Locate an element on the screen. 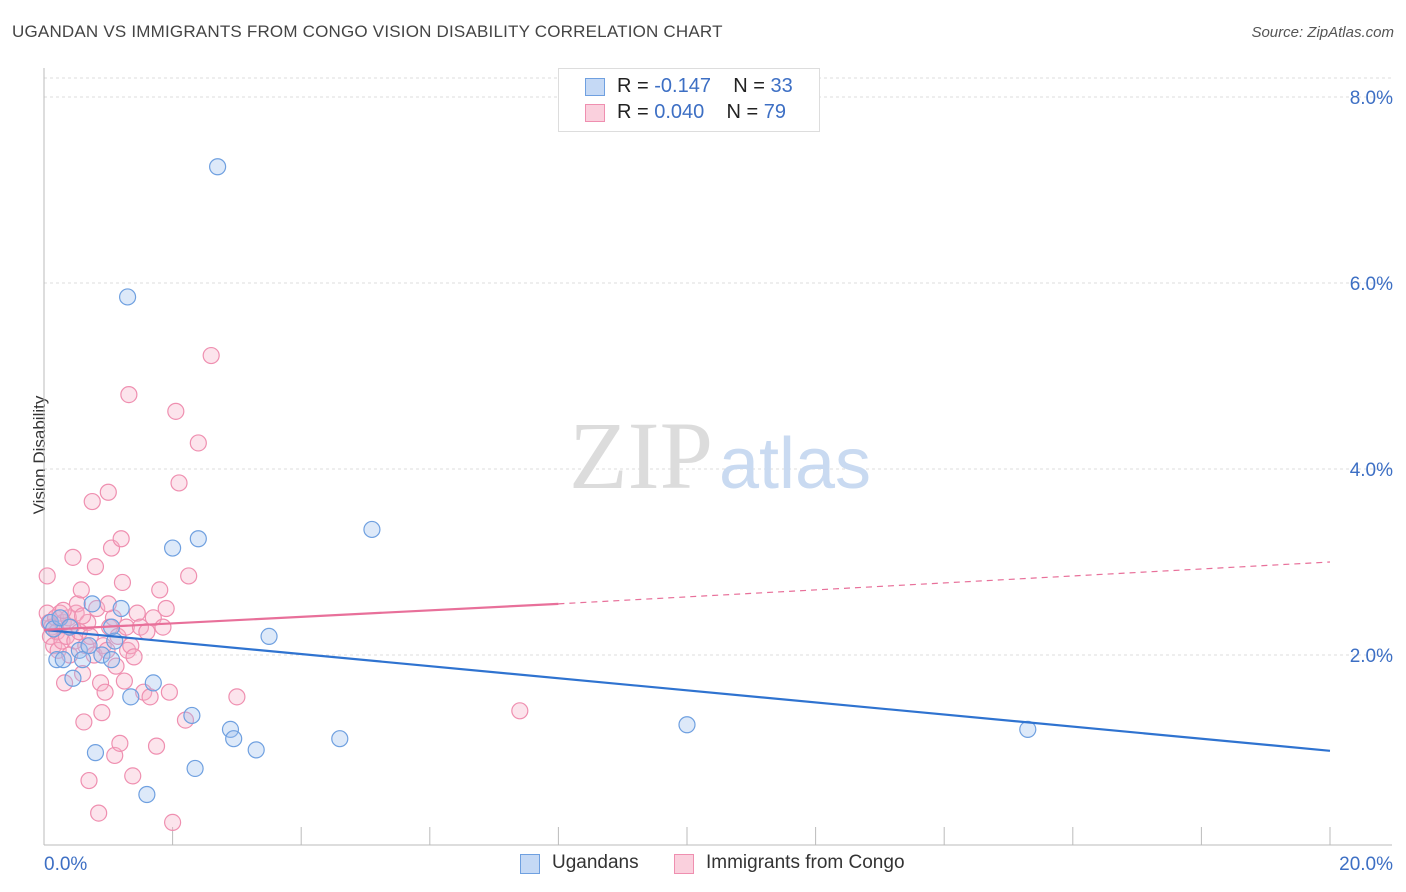  y-tick-label: 2.0% is located at coordinates (1371, 656).